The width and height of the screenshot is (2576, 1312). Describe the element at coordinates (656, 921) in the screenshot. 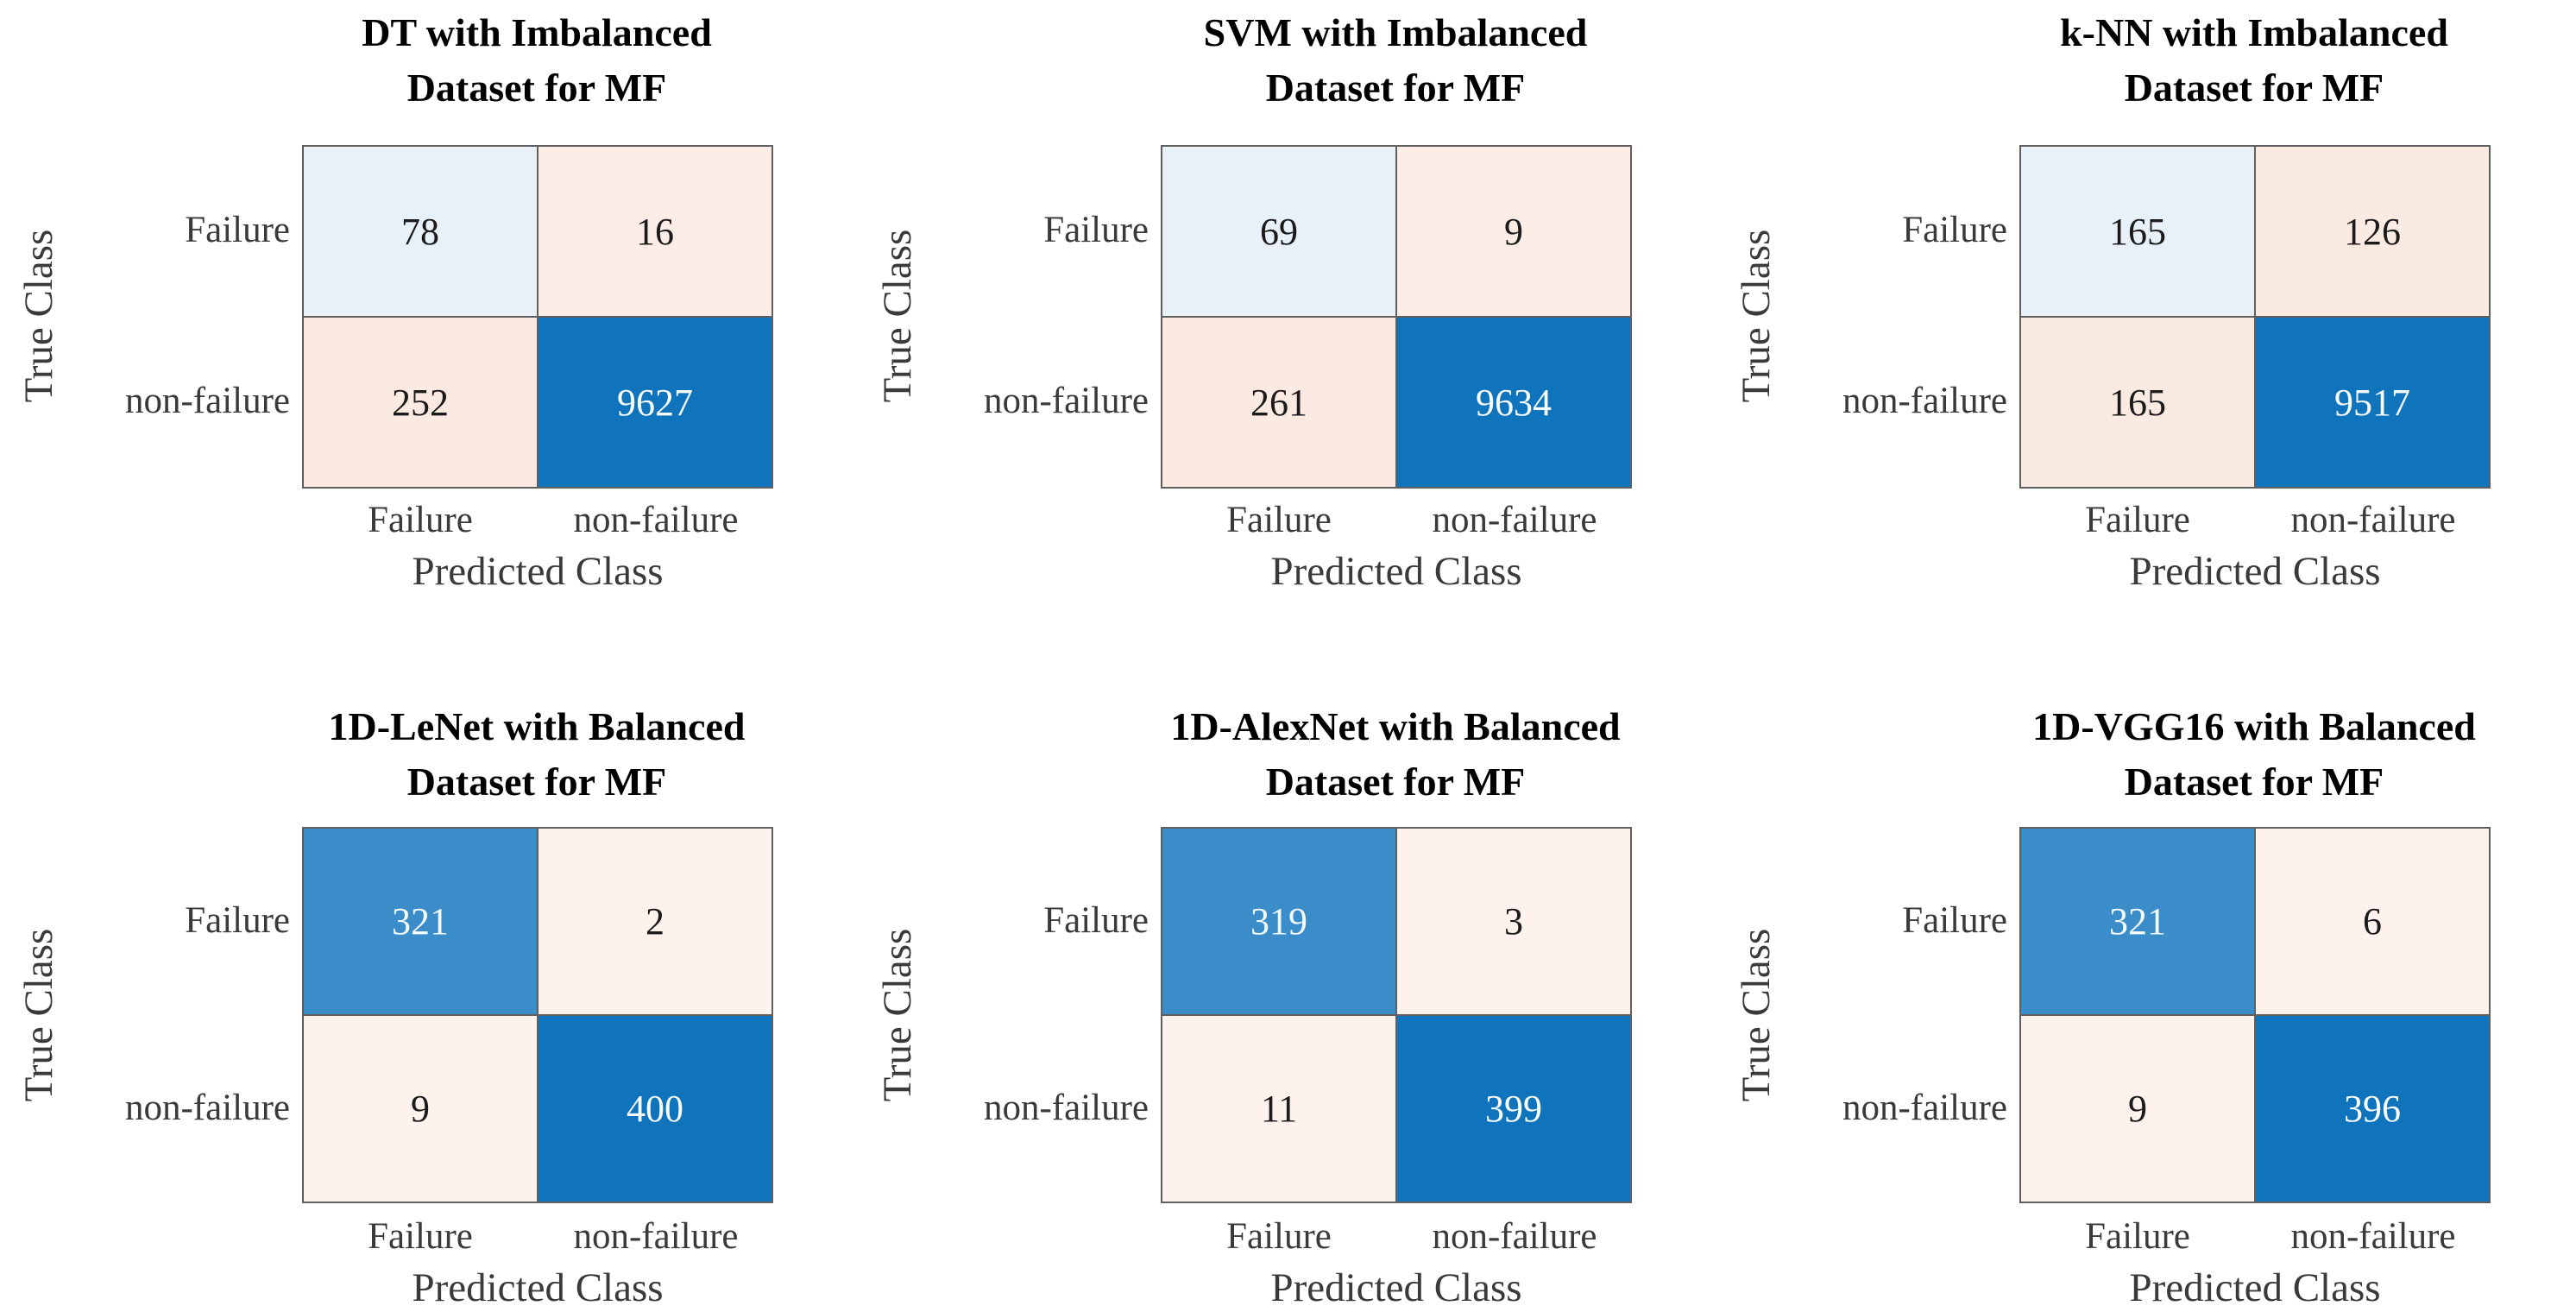

I see `cell-true-failure-pred-nonfailure: 2` at that location.